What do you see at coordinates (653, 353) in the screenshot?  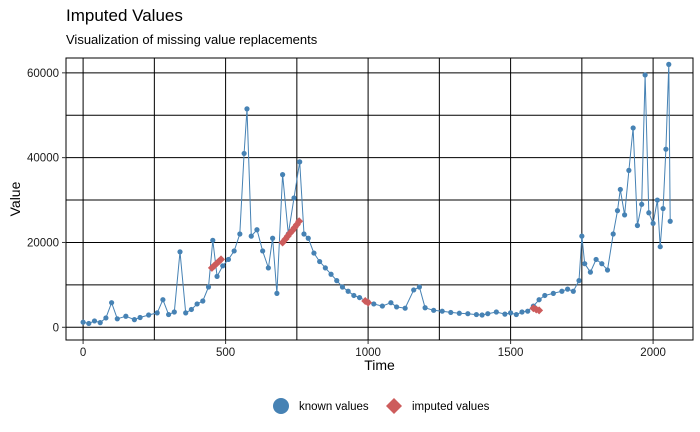 I see `x-tick-label: 2000` at bounding box center [653, 353].